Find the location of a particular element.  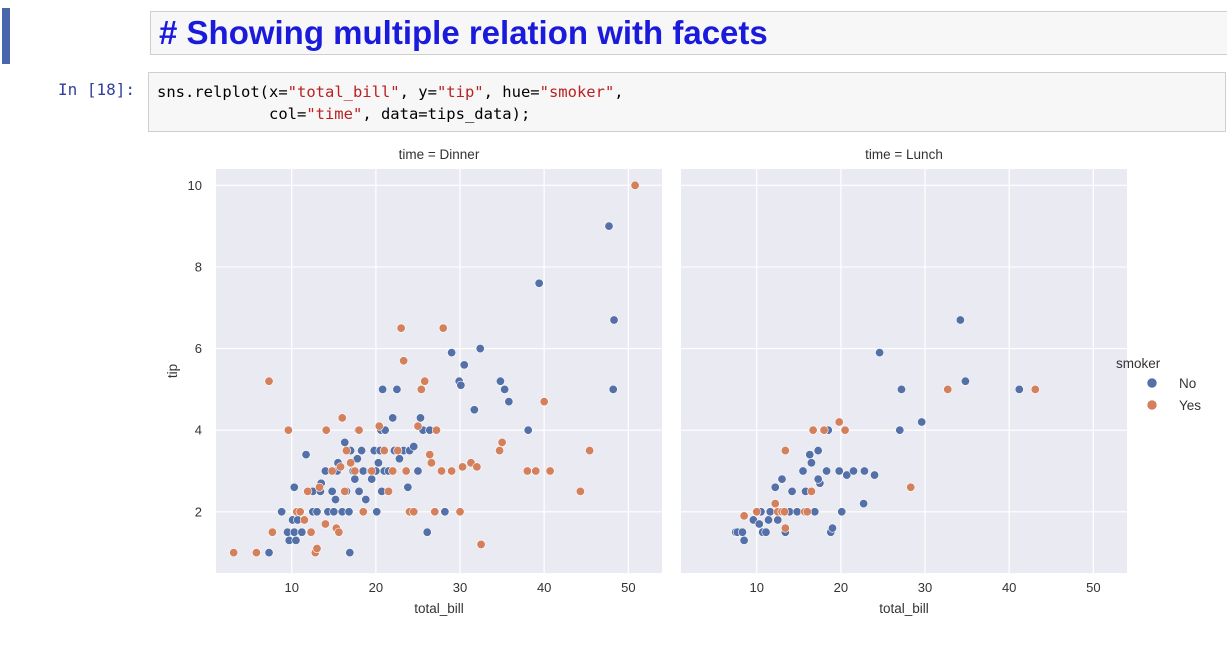

markdown-cell: # Showing multiple relation with facets is located at coordinates (614, 36).